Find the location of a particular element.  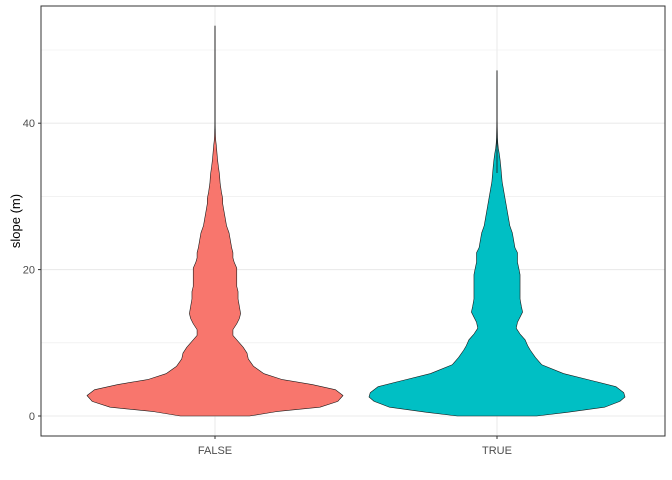

x-tick-label: TRUE is located at coordinates (497, 451).